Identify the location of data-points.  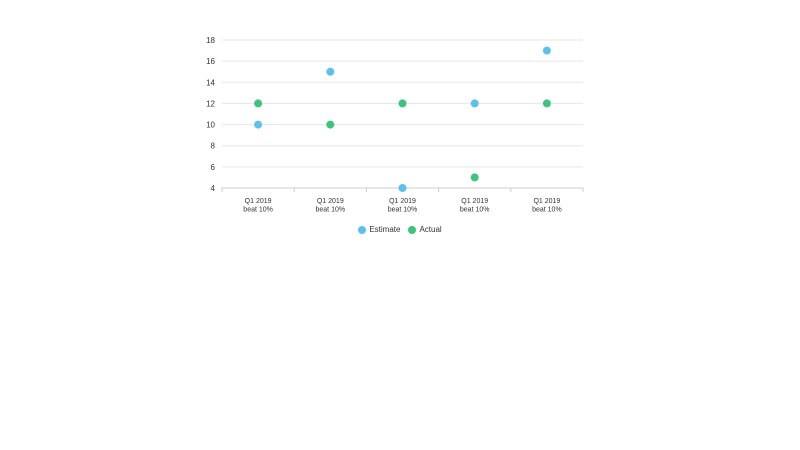
(402, 119).